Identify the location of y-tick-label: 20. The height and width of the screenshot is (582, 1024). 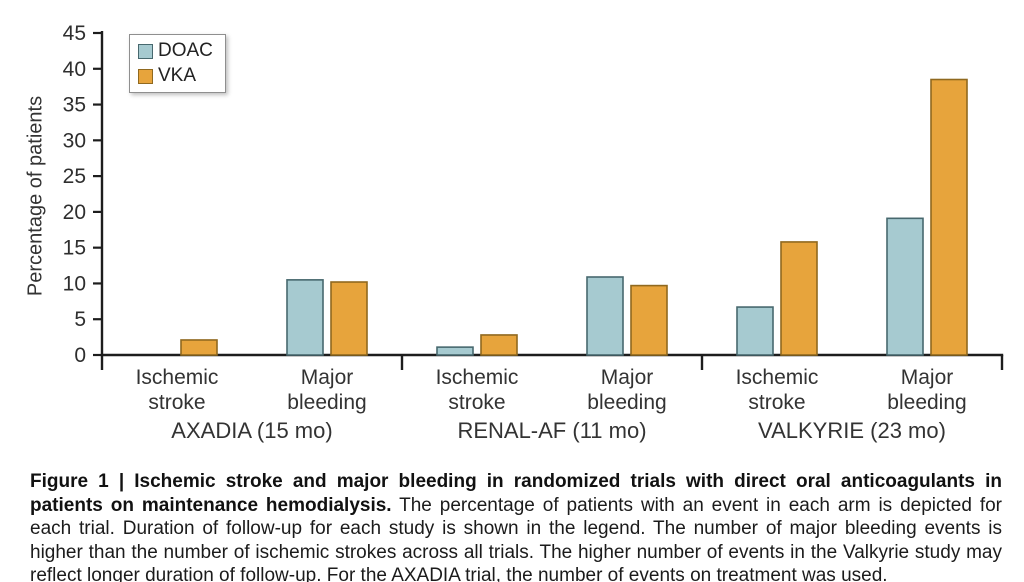
(74, 212).